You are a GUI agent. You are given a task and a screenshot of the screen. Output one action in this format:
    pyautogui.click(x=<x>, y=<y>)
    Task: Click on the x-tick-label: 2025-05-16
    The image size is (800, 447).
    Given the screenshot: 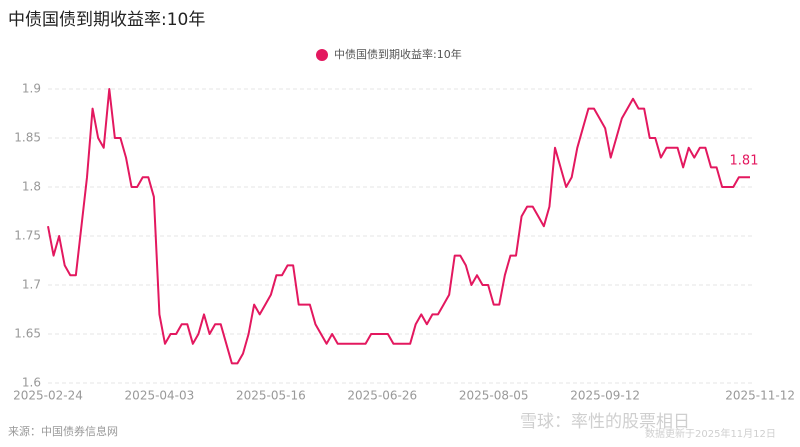 What is the action you would take?
    pyautogui.click(x=271, y=396)
    